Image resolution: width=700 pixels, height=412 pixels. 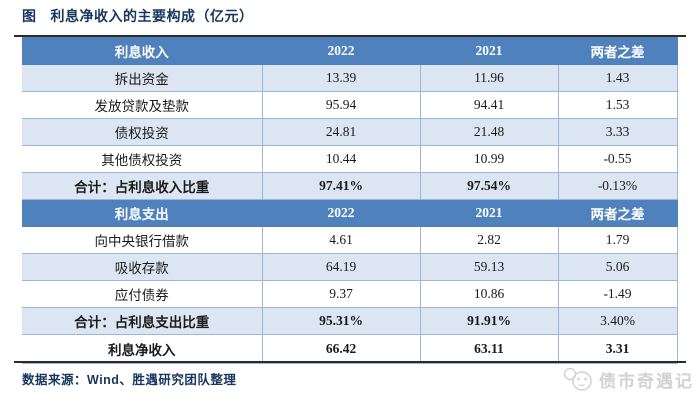 I want to click on net-value-cell: 63.11, so click(x=489, y=349).